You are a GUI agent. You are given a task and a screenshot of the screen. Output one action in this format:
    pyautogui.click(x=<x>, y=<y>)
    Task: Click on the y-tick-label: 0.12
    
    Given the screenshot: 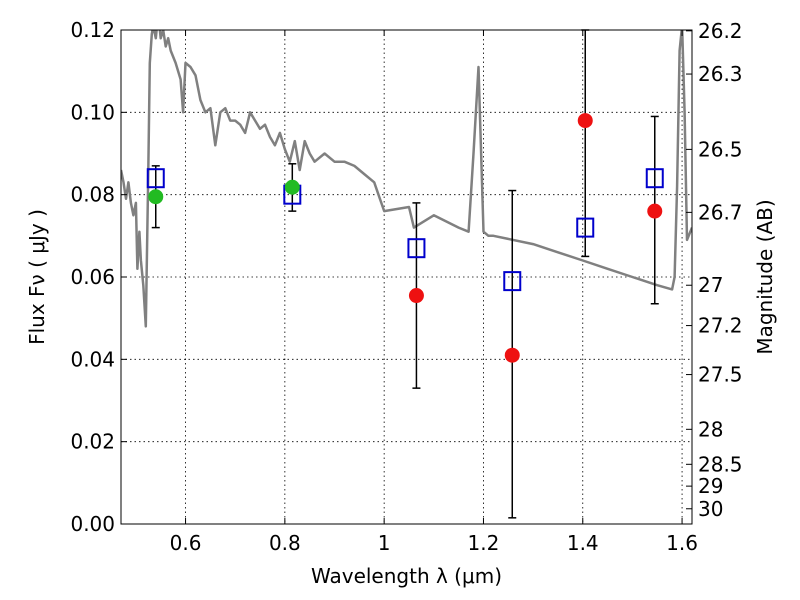 What is the action you would take?
    pyautogui.click(x=92, y=30)
    